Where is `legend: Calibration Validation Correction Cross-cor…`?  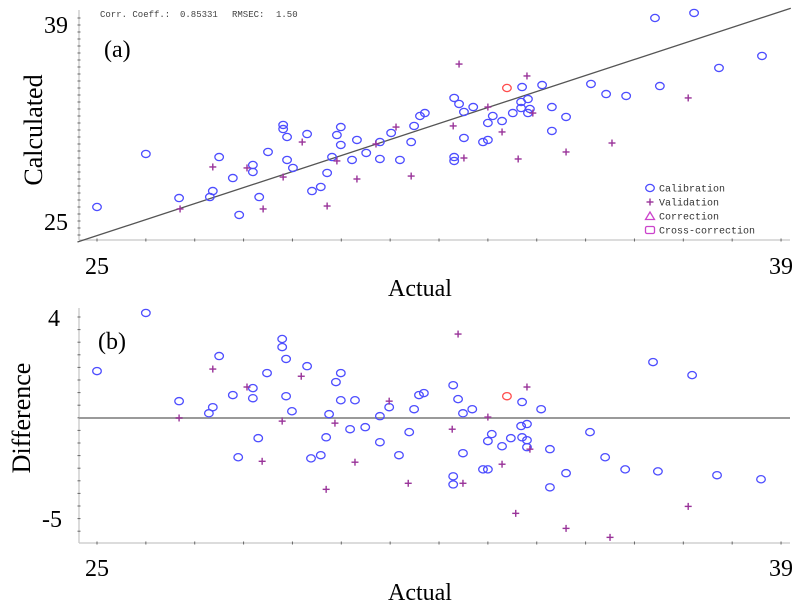 legend: Calibration Validation Correction Cross-cor… is located at coordinates (699, 211).